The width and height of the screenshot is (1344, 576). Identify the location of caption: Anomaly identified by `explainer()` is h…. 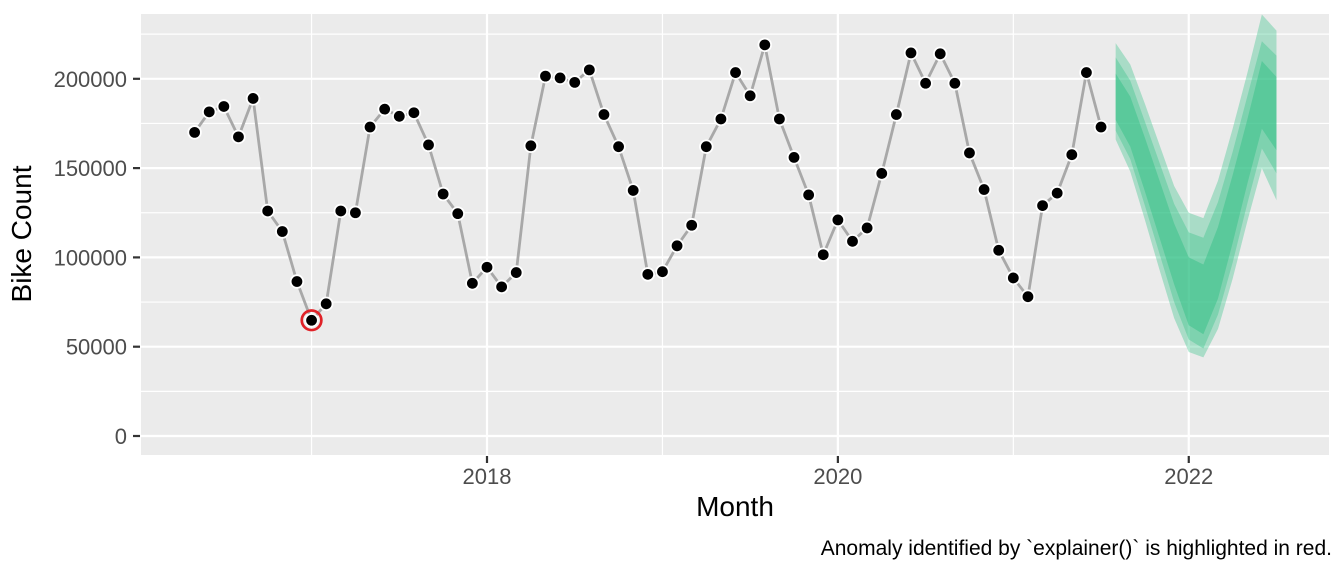
(1076, 548).